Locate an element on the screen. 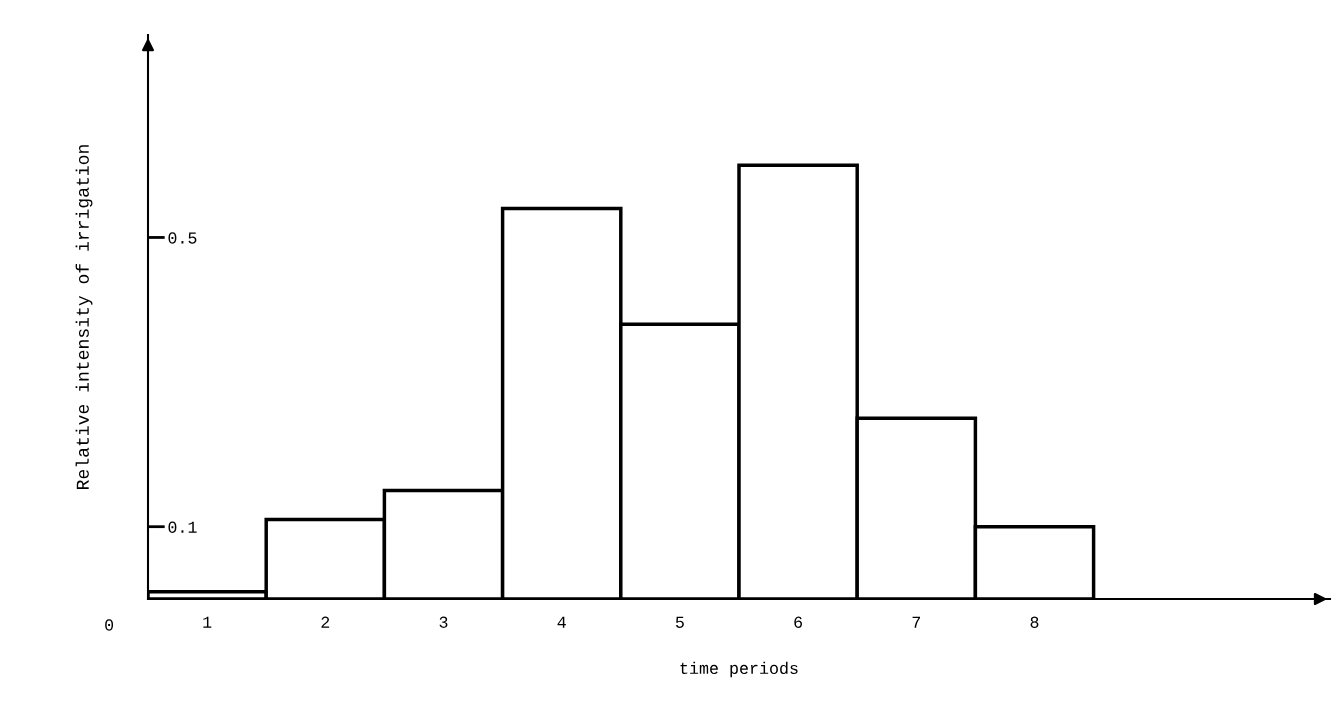  x-tick-label: 1 is located at coordinates (207, 622).